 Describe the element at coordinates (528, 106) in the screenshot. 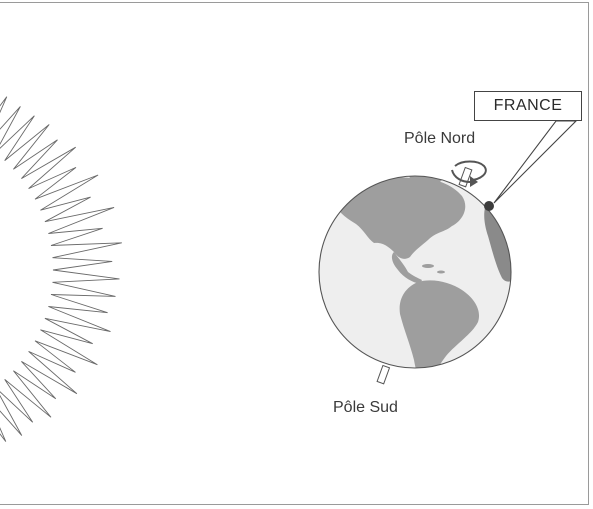

I see `france-label: FRANCE` at that location.